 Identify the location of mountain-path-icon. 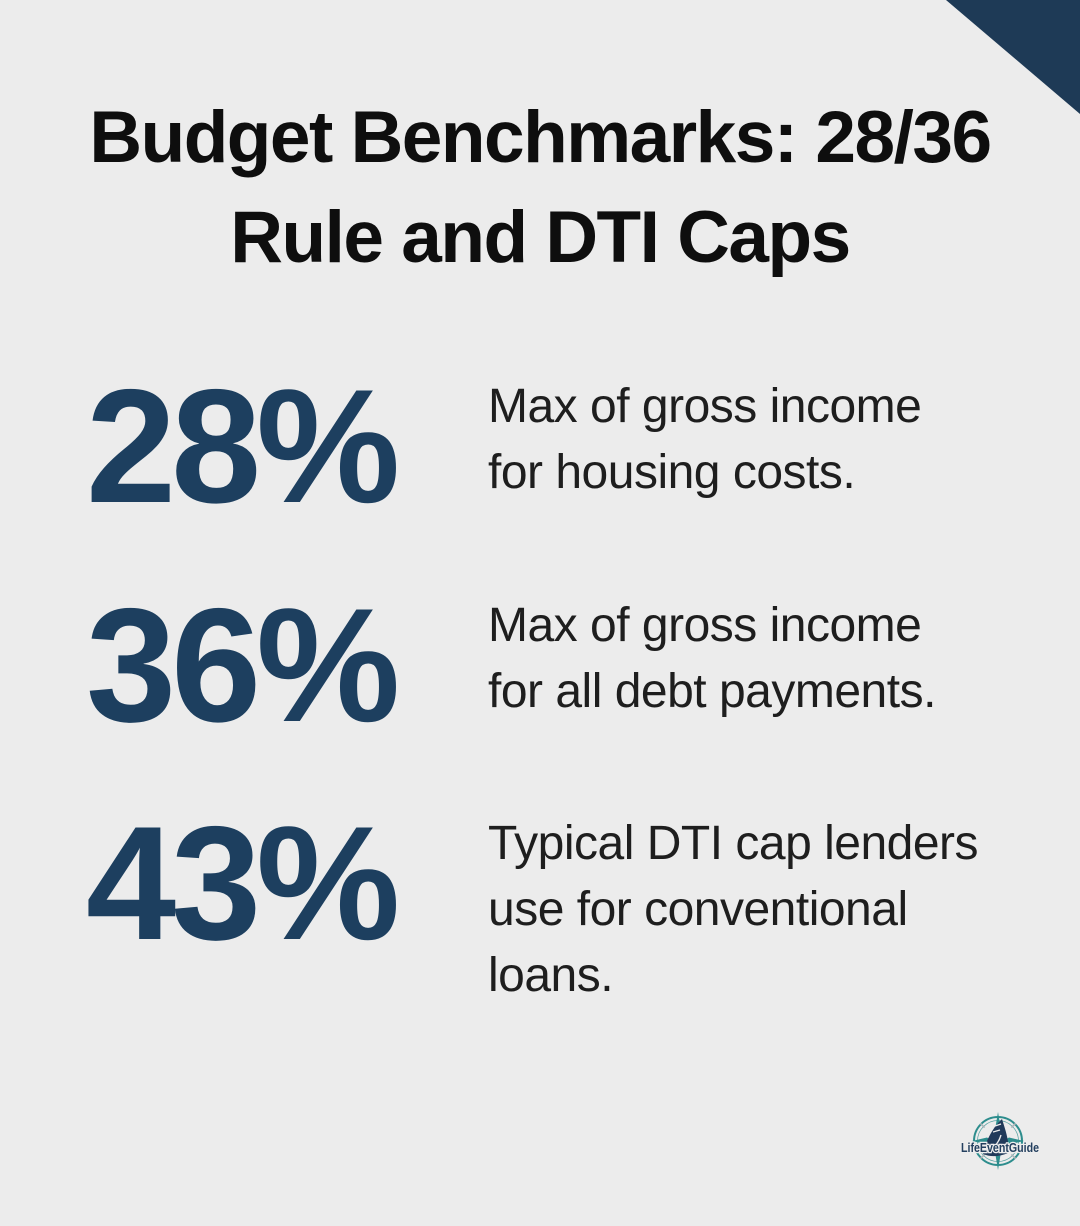
(996, 1138).